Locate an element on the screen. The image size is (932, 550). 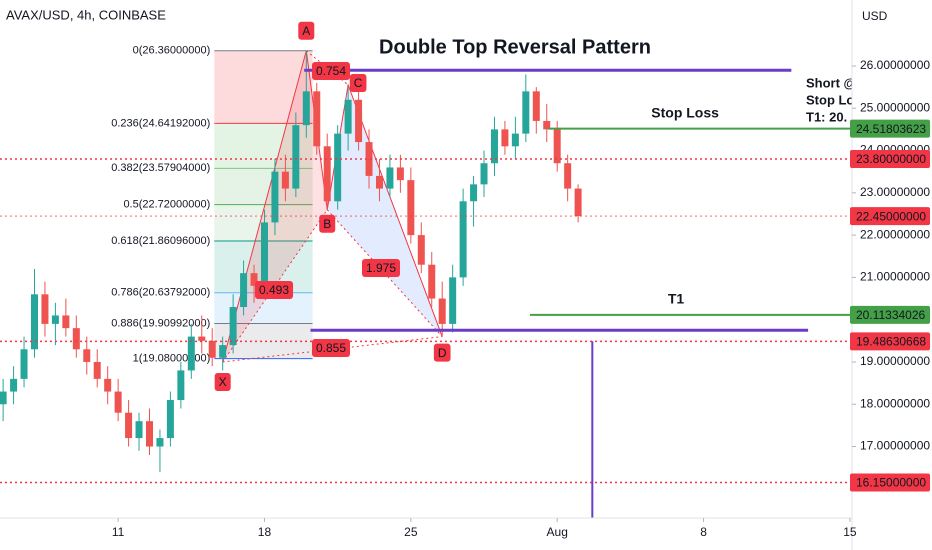
ratio-label: 1.975 is located at coordinates (381, 268).